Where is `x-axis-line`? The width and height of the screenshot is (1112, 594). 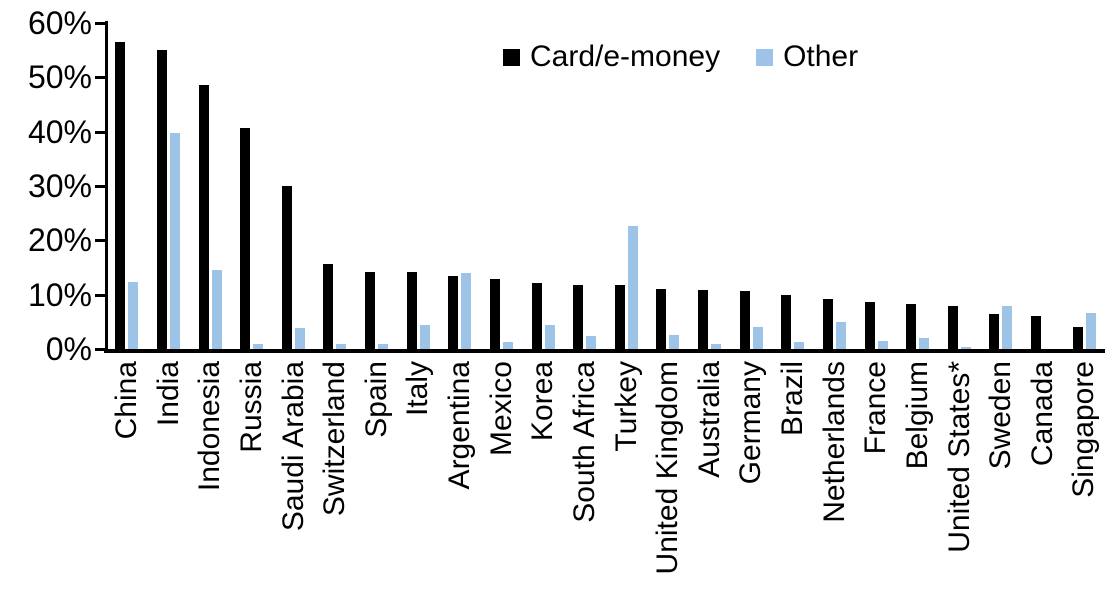
x-axis-line is located at coordinates (604, 351).